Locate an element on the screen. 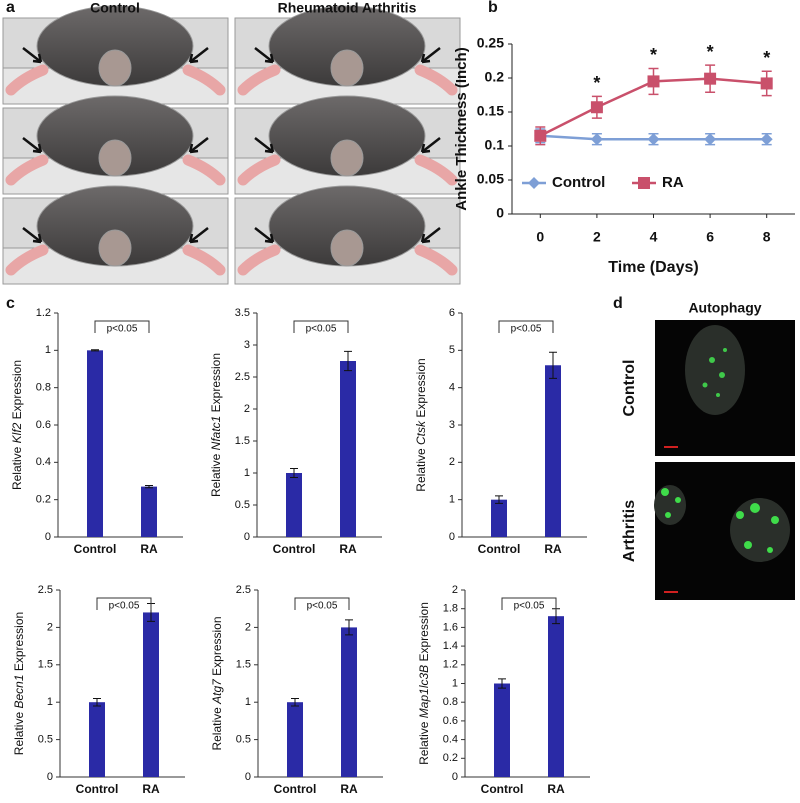 This screenshot has height=803, width=800. y-axis-label-part: Becn1 is located at coordinates (19, 691).